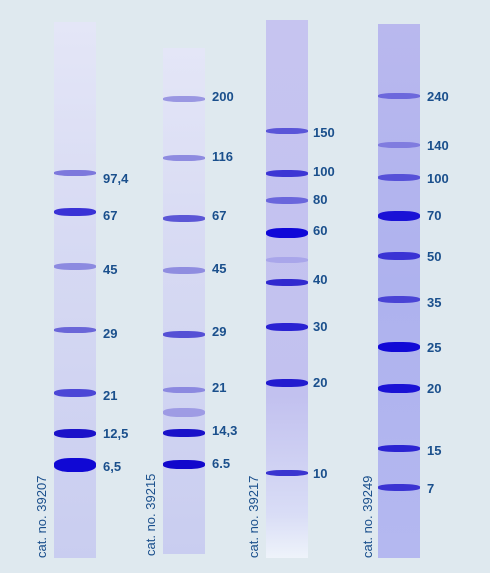 The height and width of the screenshot is (573, 490). Describe the element at coordinates (221, 463) in the screenshot. I see `mw-label: 6.5` at that location.